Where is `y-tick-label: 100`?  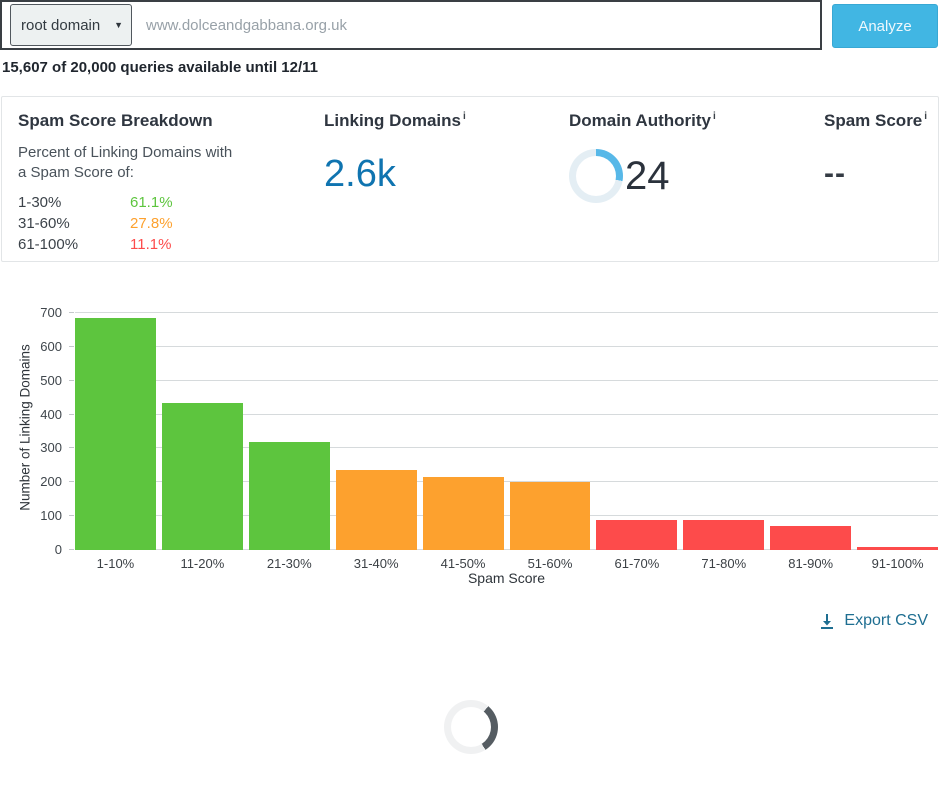 y-tick-label: 100 is located at coordinates (51, 516).